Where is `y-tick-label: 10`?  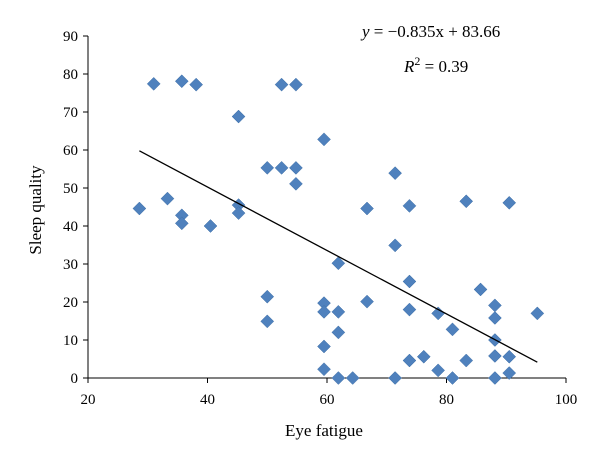
y-tick-label: 10 is located at coordinates (70, 341).